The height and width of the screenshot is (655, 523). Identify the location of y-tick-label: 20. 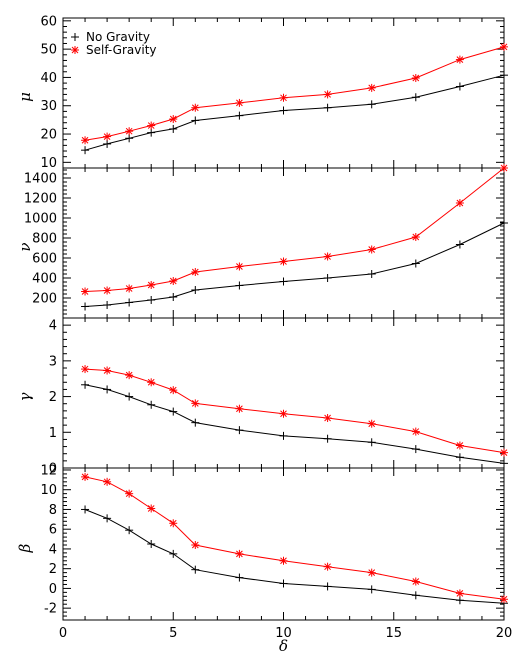
(48, 135).